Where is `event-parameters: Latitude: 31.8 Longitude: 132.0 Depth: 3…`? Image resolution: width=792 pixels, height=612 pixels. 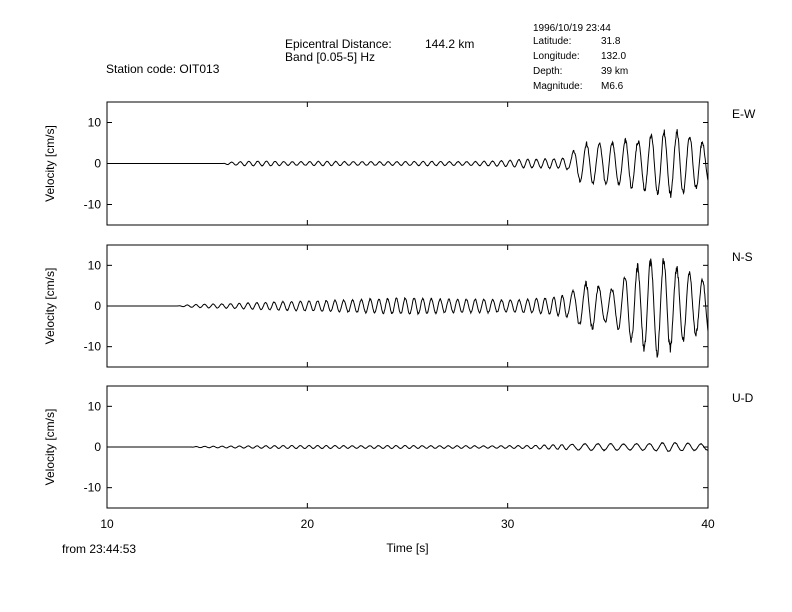
event-parameters: Latitude: 31.8 Longitude: 132.0 Depth: 3… is located at coordinates (593, 66).